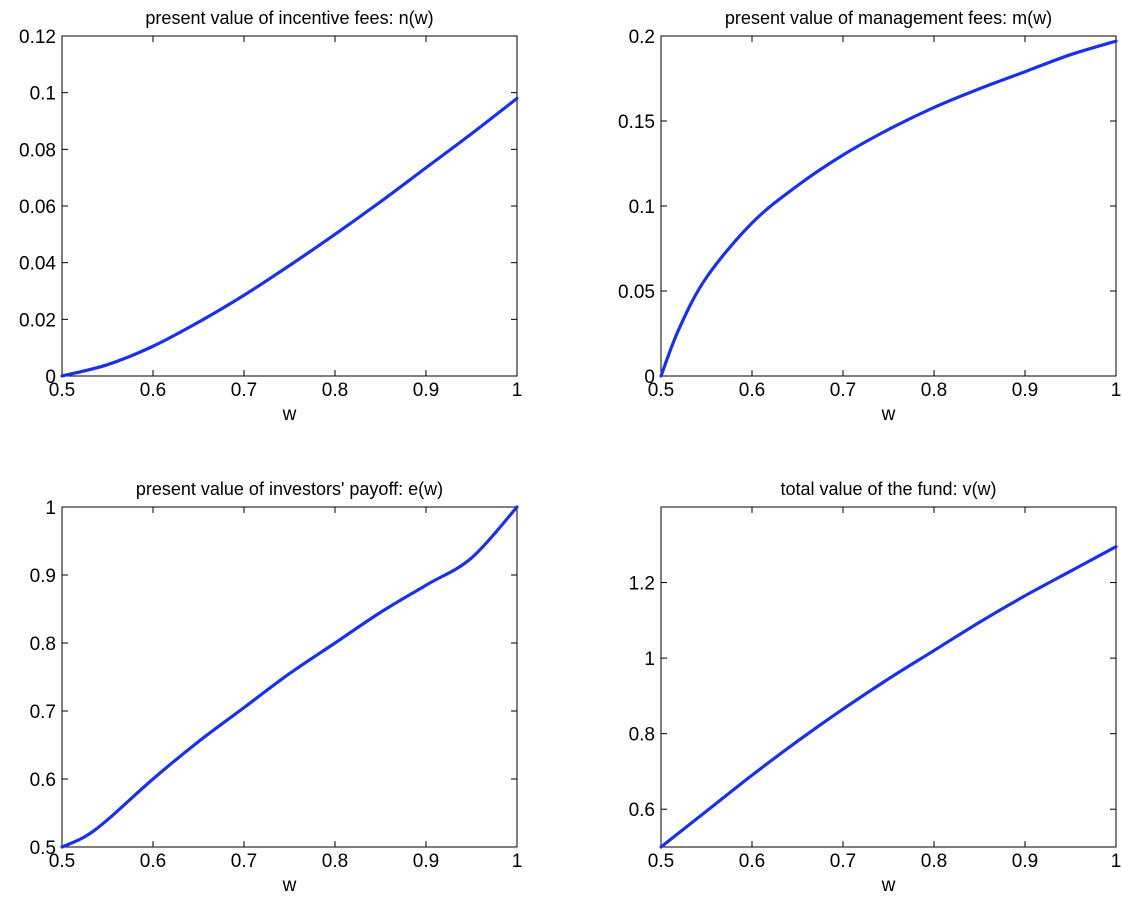  Describe the element at coordinates (37, 37) in the screenshot. I see `y-tick-label: 0.12` at that location.